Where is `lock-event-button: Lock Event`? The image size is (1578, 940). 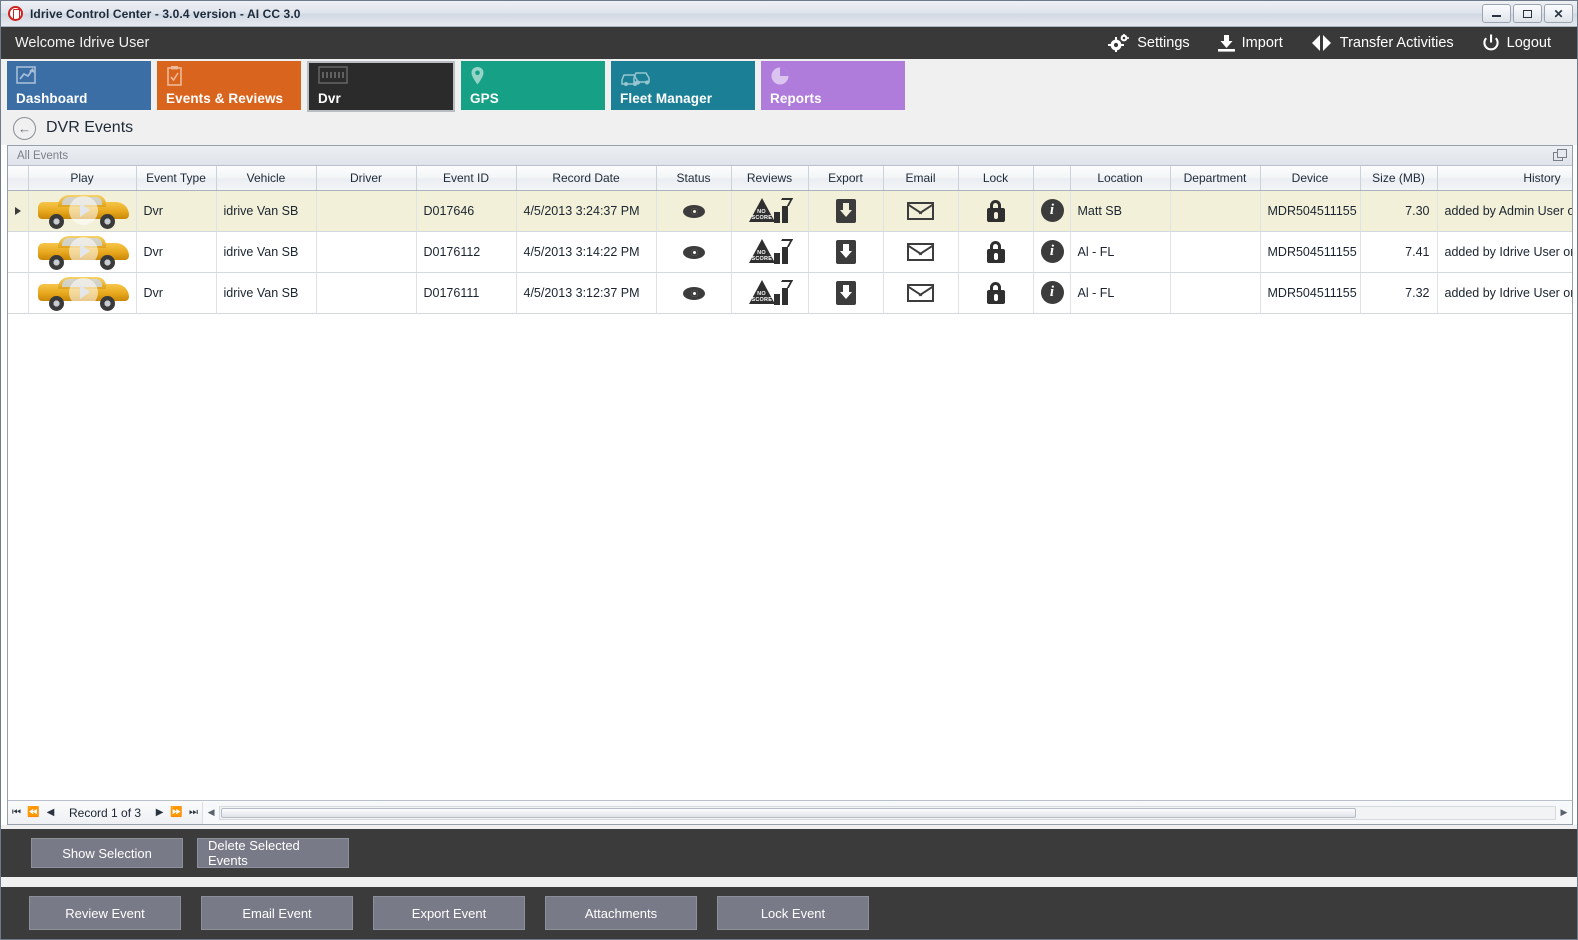
lock-event-button: Lock Event is located at coordinates (793, 913).